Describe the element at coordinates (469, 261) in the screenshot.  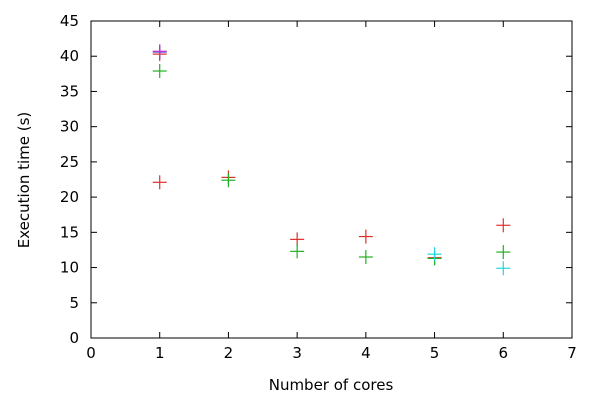
I see `series-cyan` at that location.